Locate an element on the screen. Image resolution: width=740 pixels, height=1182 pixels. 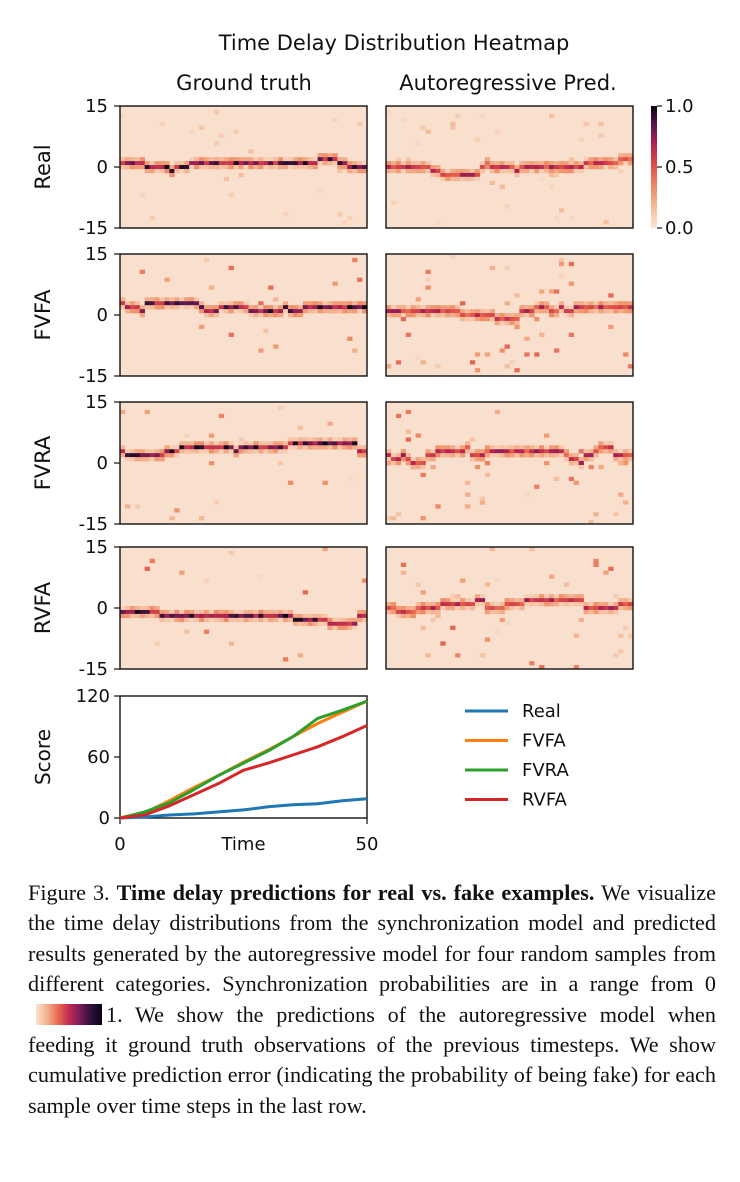
series-line-fvra is located at coordinates (243, 759).